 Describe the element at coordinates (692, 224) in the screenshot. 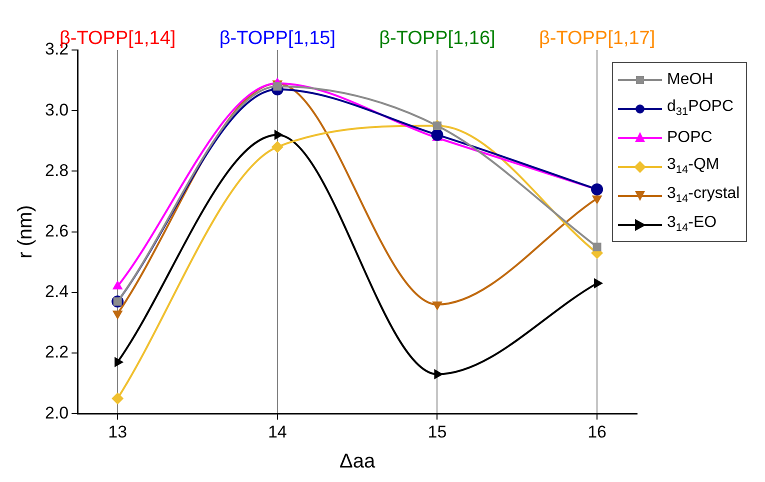

I see `legend-label: 3$_{14}$-EO` at that location.